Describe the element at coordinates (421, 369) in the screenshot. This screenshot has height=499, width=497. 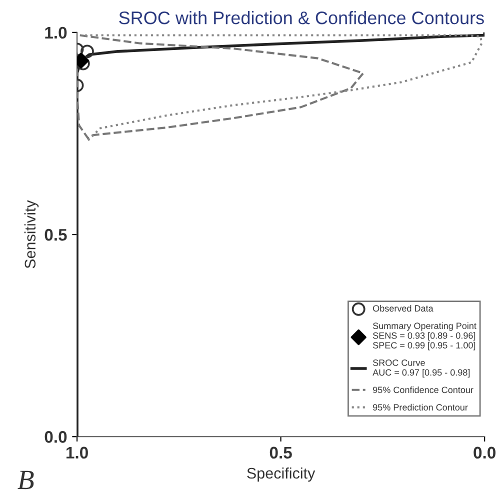
I see `legend-label: SROC Curve AUC = 0.97 [0.95 - 0.98]` at that location.